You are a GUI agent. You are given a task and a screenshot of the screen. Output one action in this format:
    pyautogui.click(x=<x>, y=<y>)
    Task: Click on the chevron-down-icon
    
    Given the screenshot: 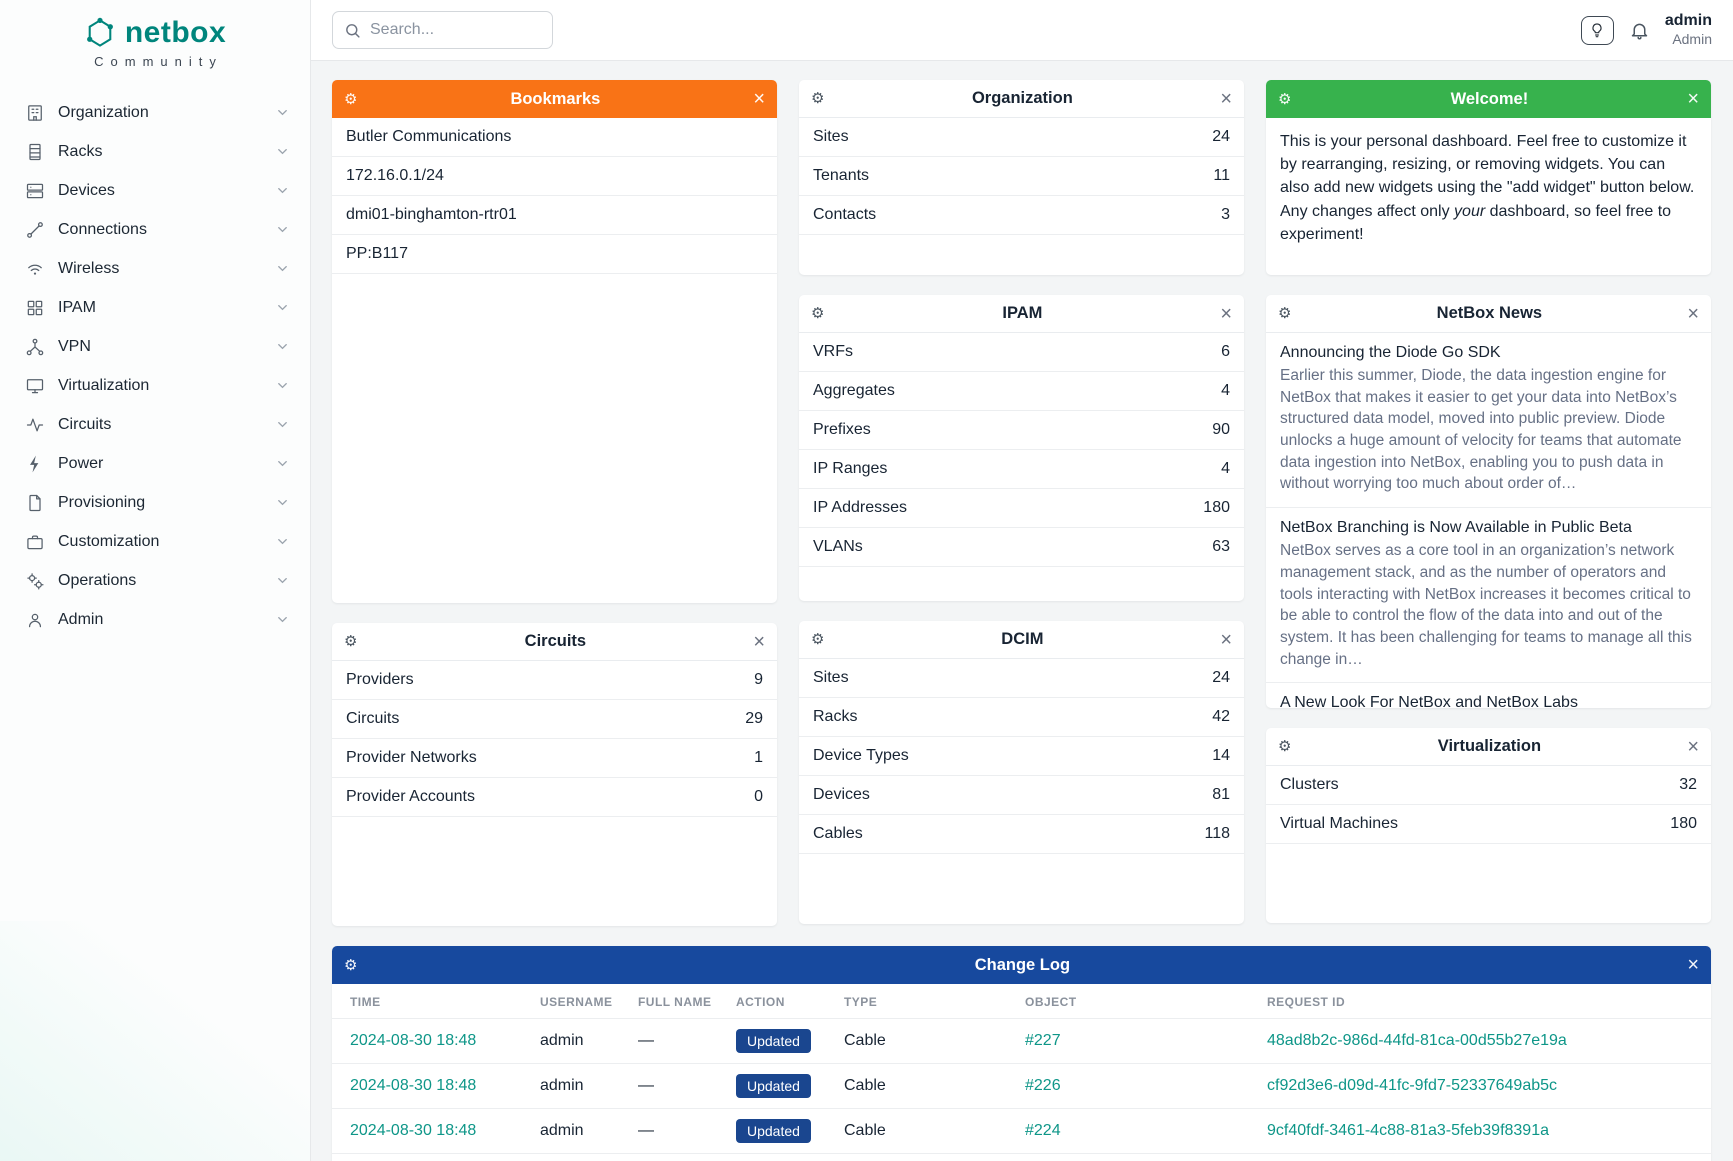 What is the action you would take?
    pyautogui.click(x=282, y=463)
    